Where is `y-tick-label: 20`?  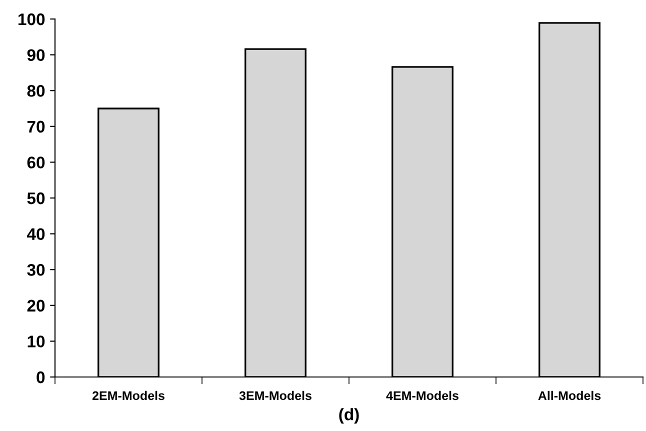 y-tick-label: 20 is located at coordinates (36, 306).